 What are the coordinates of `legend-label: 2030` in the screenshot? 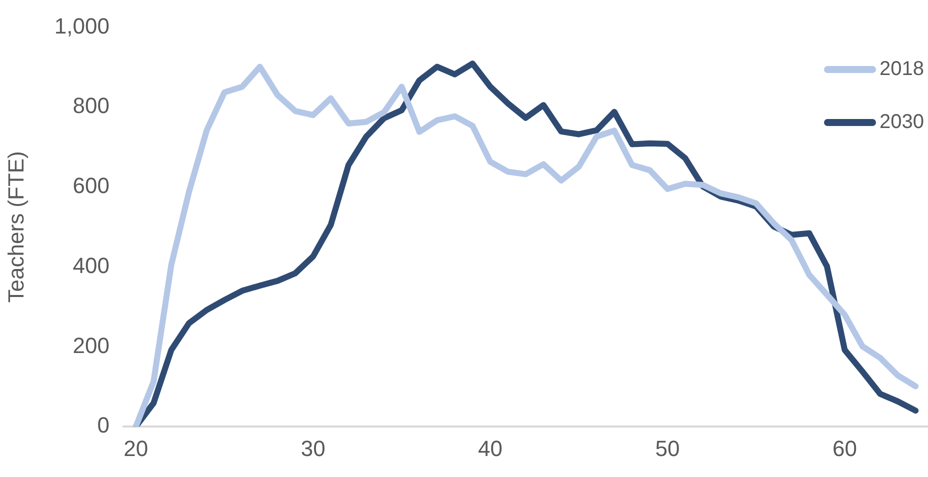 It's located at (902, 122).